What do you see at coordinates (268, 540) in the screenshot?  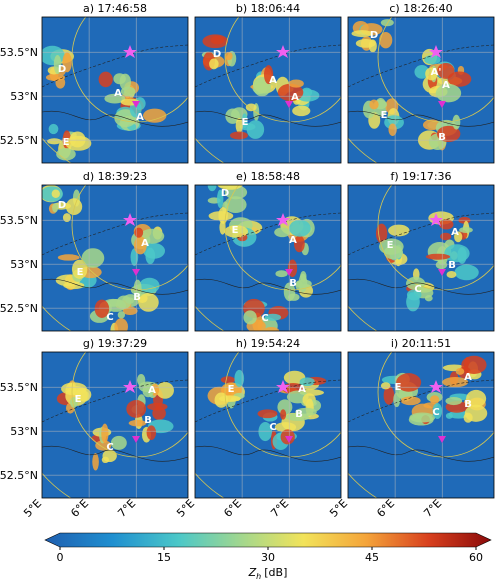 I see `colorbar` at bounding box center [268, 540].